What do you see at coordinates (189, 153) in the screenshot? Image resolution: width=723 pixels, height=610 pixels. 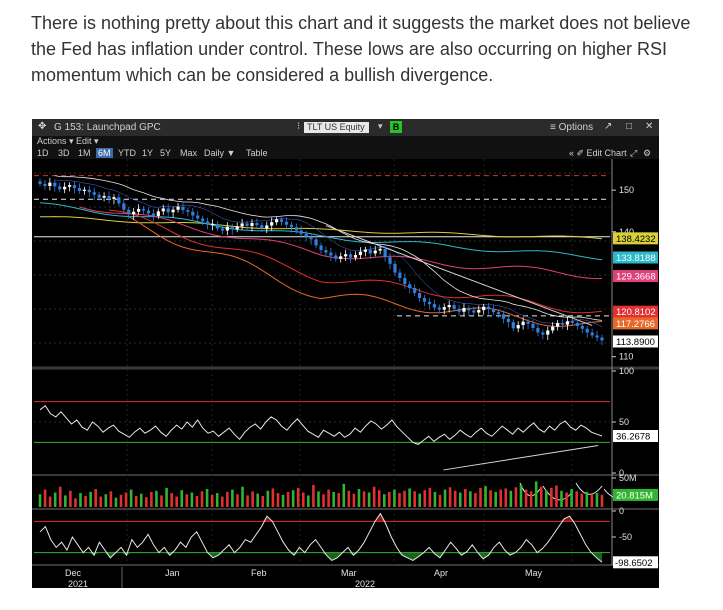 I see `period-max: Max` at bounding box center [189, 153].